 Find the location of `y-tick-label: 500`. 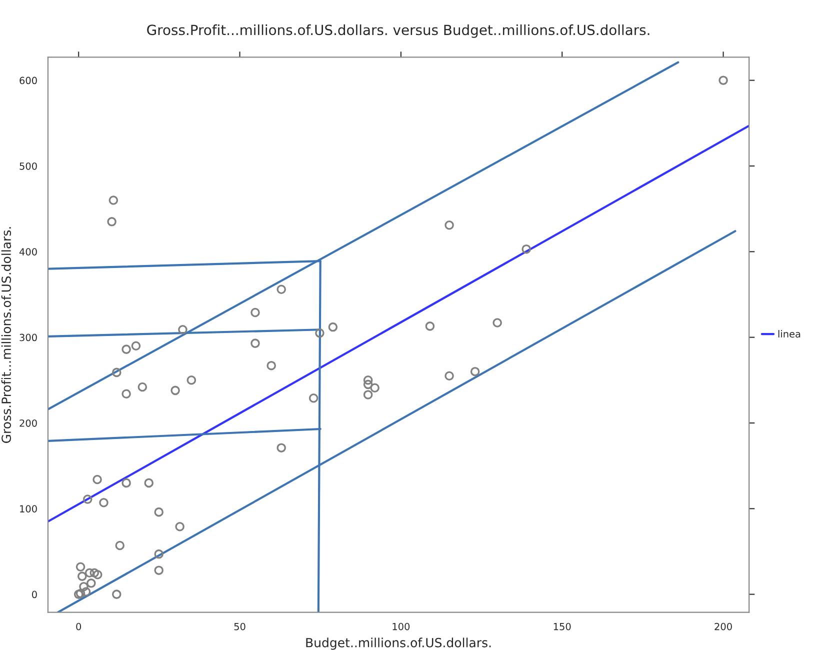

y-tick-label: 500 is located at coordinates (28, 166).